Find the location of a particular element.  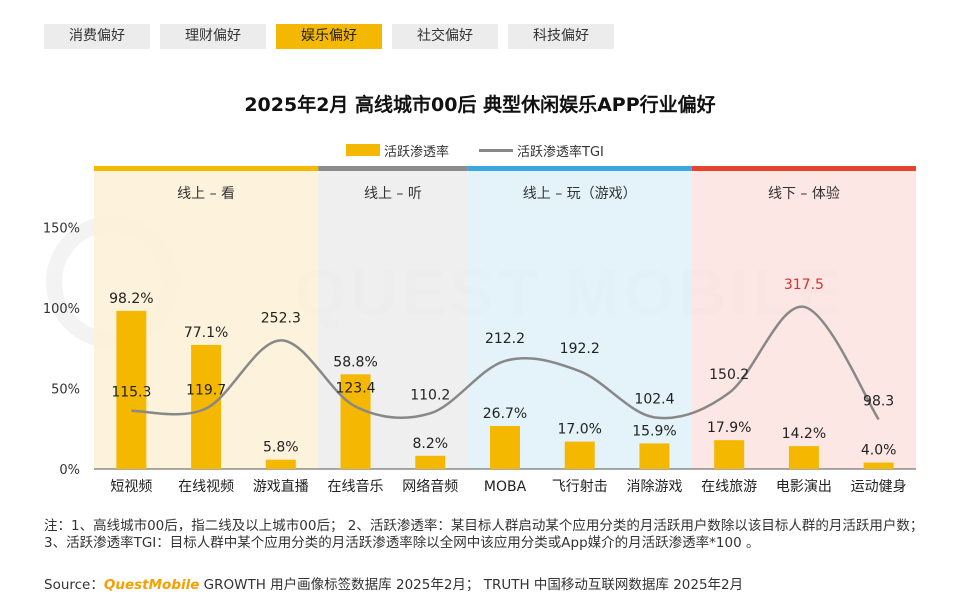

tab-bar: 消费偏好 理财偏好 娱乐偏好 社交偏好 科技偏好 is located at coordinates (334, 36).